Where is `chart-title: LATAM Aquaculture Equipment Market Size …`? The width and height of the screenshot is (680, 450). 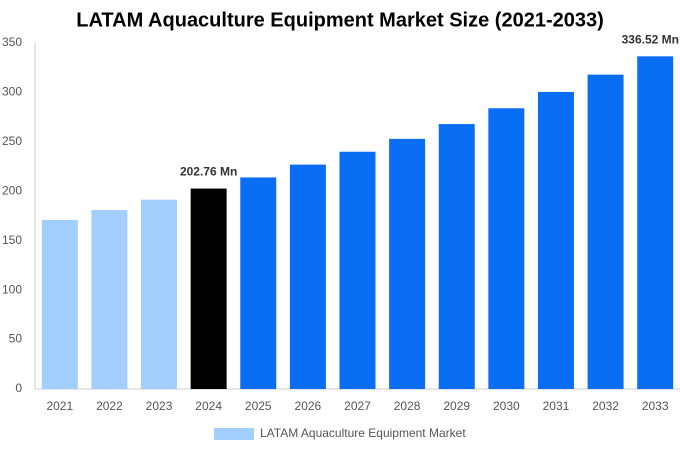
chart-title: LATAM Aquaculture Equipment Market Size … is located at coordinates (340, 20).